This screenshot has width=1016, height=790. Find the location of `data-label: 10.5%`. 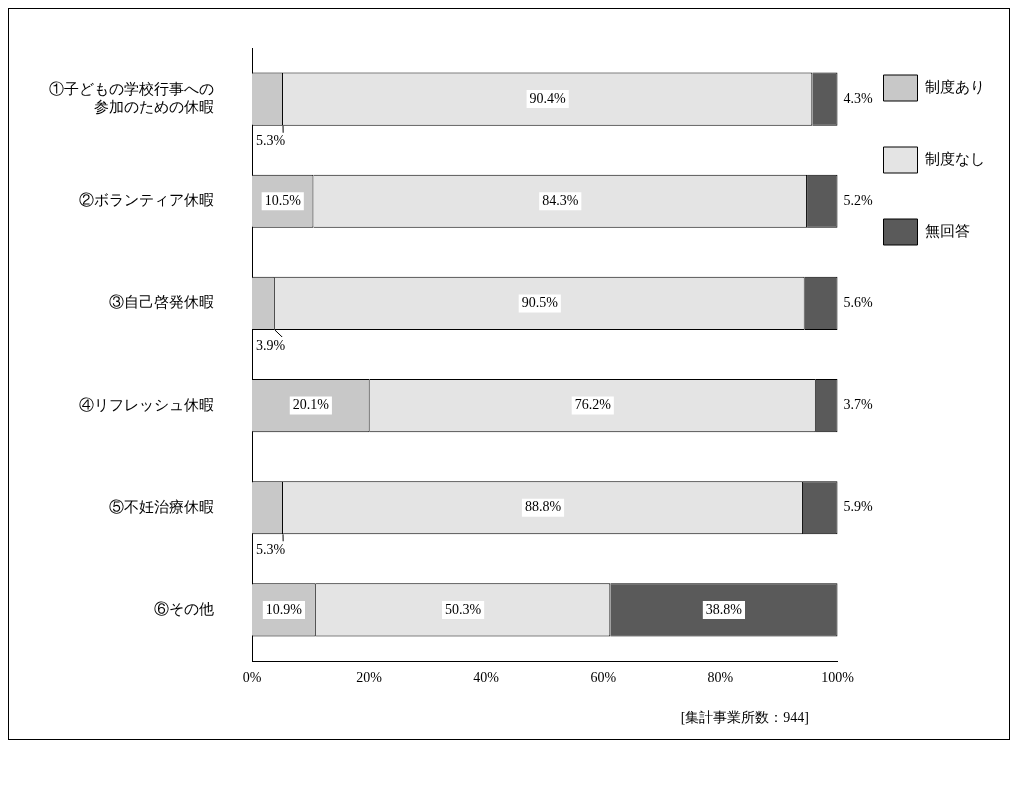

data-label: 10.5% is located at coordinates (283, 200).